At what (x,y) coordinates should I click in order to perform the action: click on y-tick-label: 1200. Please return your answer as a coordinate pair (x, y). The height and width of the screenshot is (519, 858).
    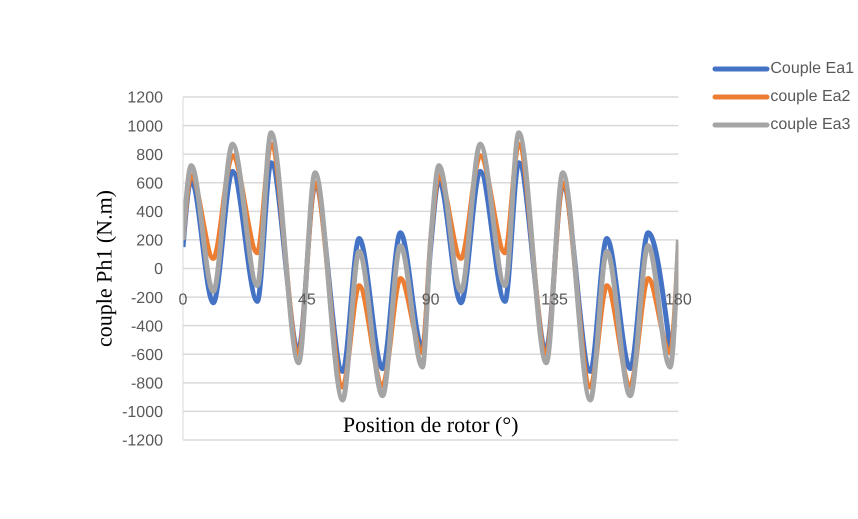
    Looking at the image, I should click on (145, 98).